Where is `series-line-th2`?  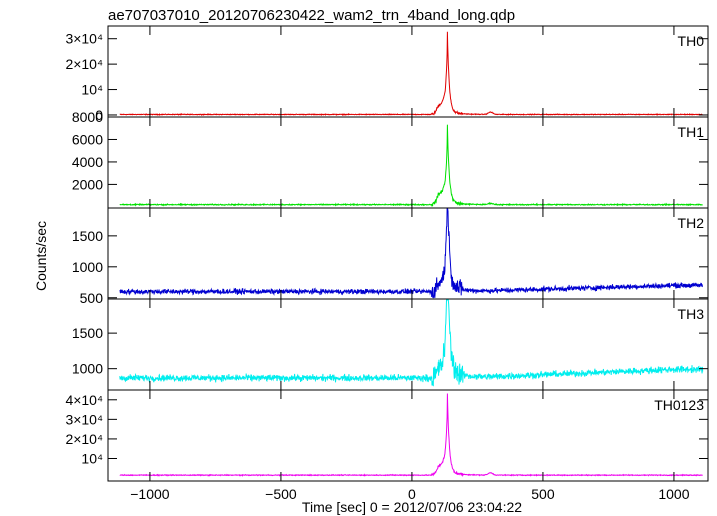 series-line-th2 is located at coordinates (411, 253).